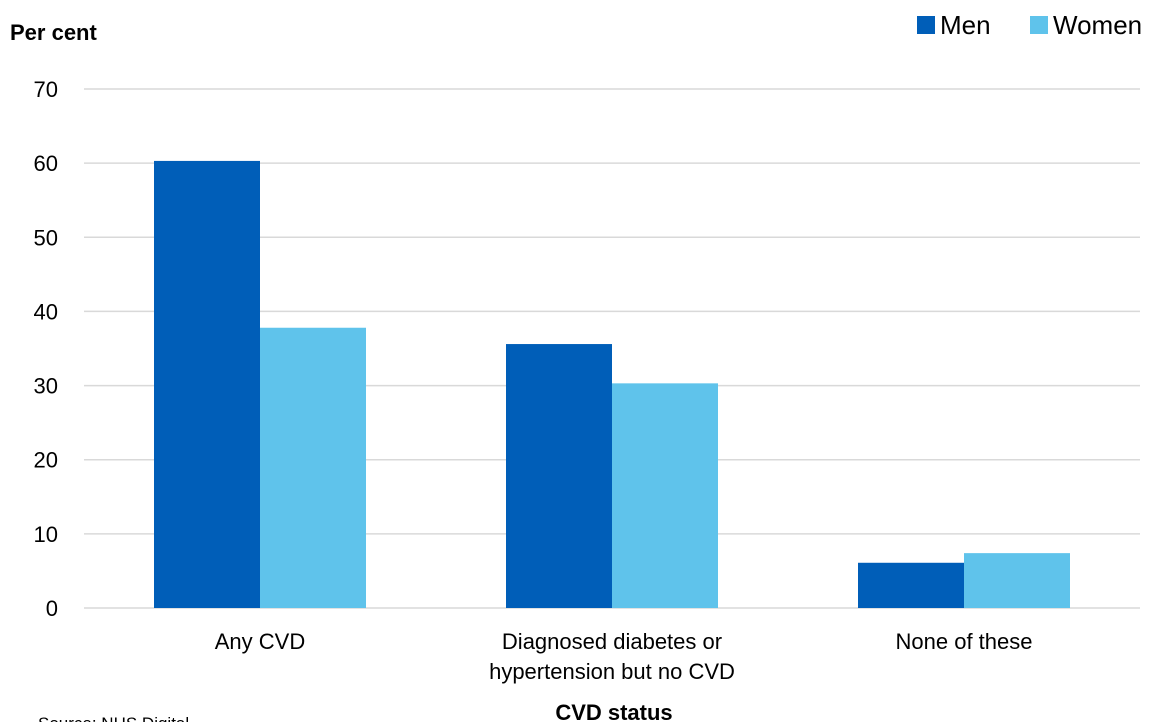 This screenshot has width=1157, height=722. I want to click on category-label: None of these, so click(964, 641).